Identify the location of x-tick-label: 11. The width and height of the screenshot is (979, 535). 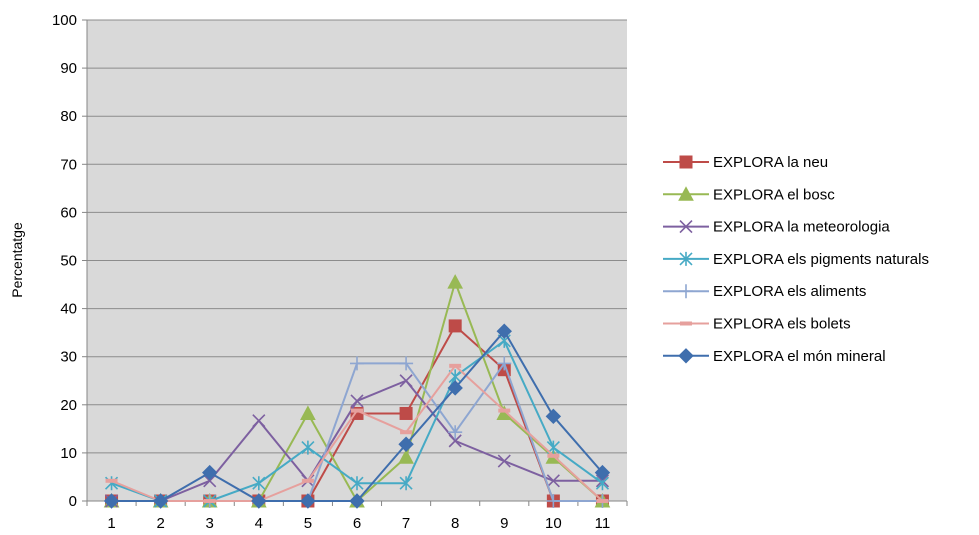
(603, 523).